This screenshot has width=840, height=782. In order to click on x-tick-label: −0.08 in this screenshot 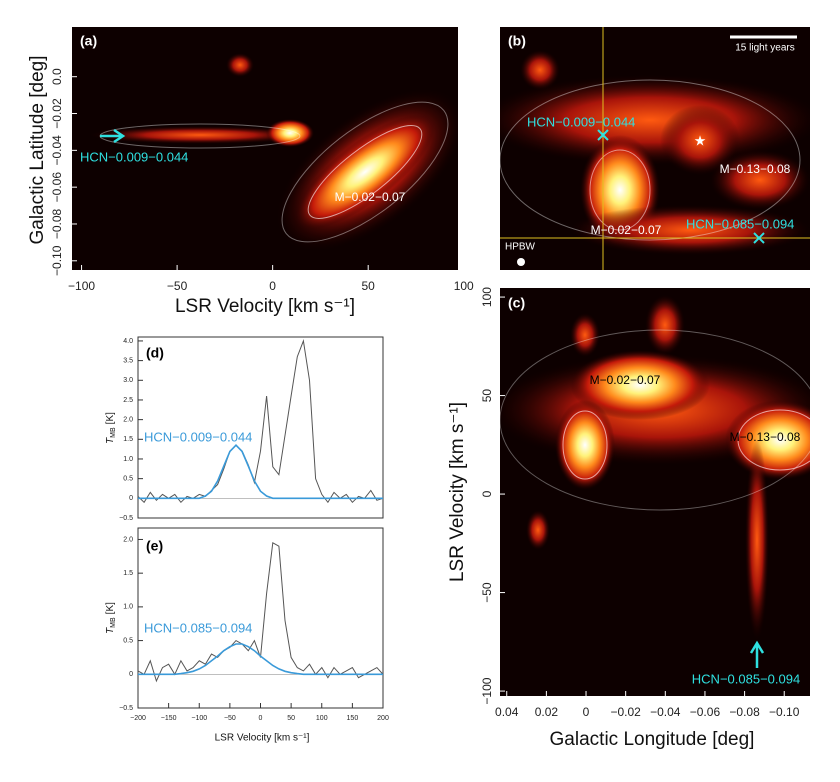, I will do `click(744, 712)`.